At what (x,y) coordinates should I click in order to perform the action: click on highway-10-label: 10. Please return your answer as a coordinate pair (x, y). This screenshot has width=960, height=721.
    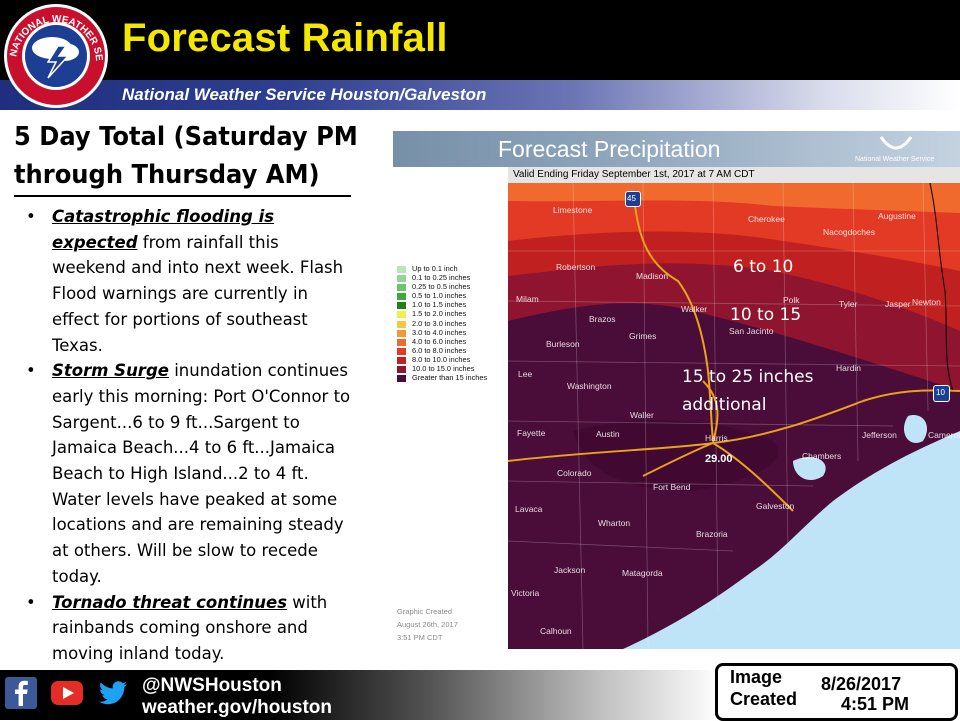
    Looking at the image, I should click on (940, 392).